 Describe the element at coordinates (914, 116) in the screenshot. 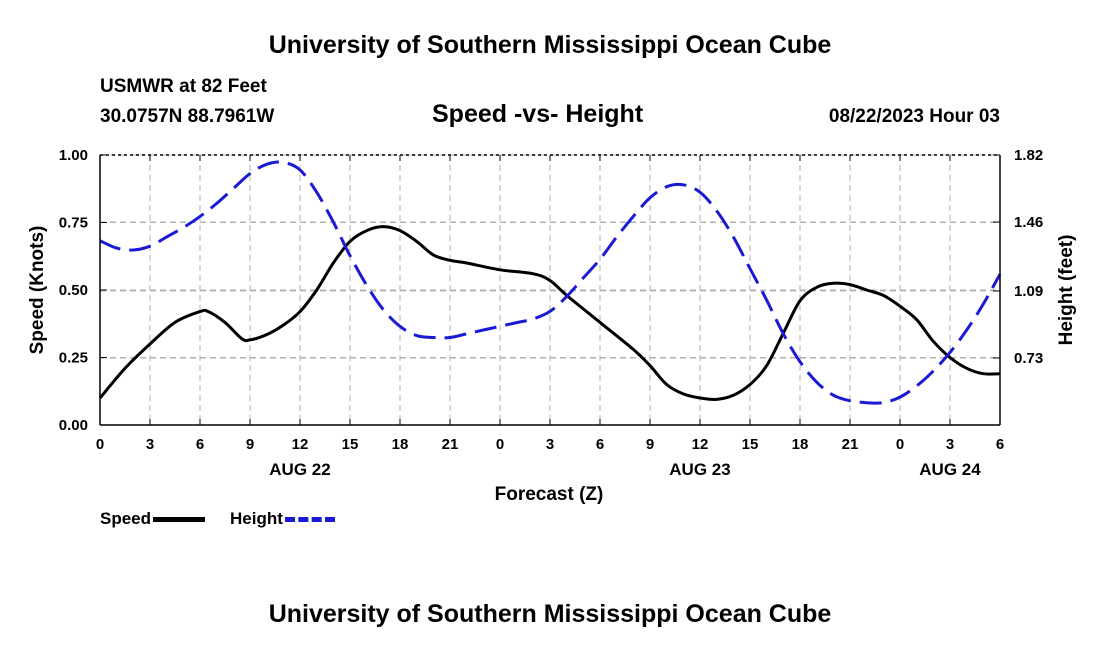

I see `forecast-datetime: 08/22/2023 Hour 03` at that location.